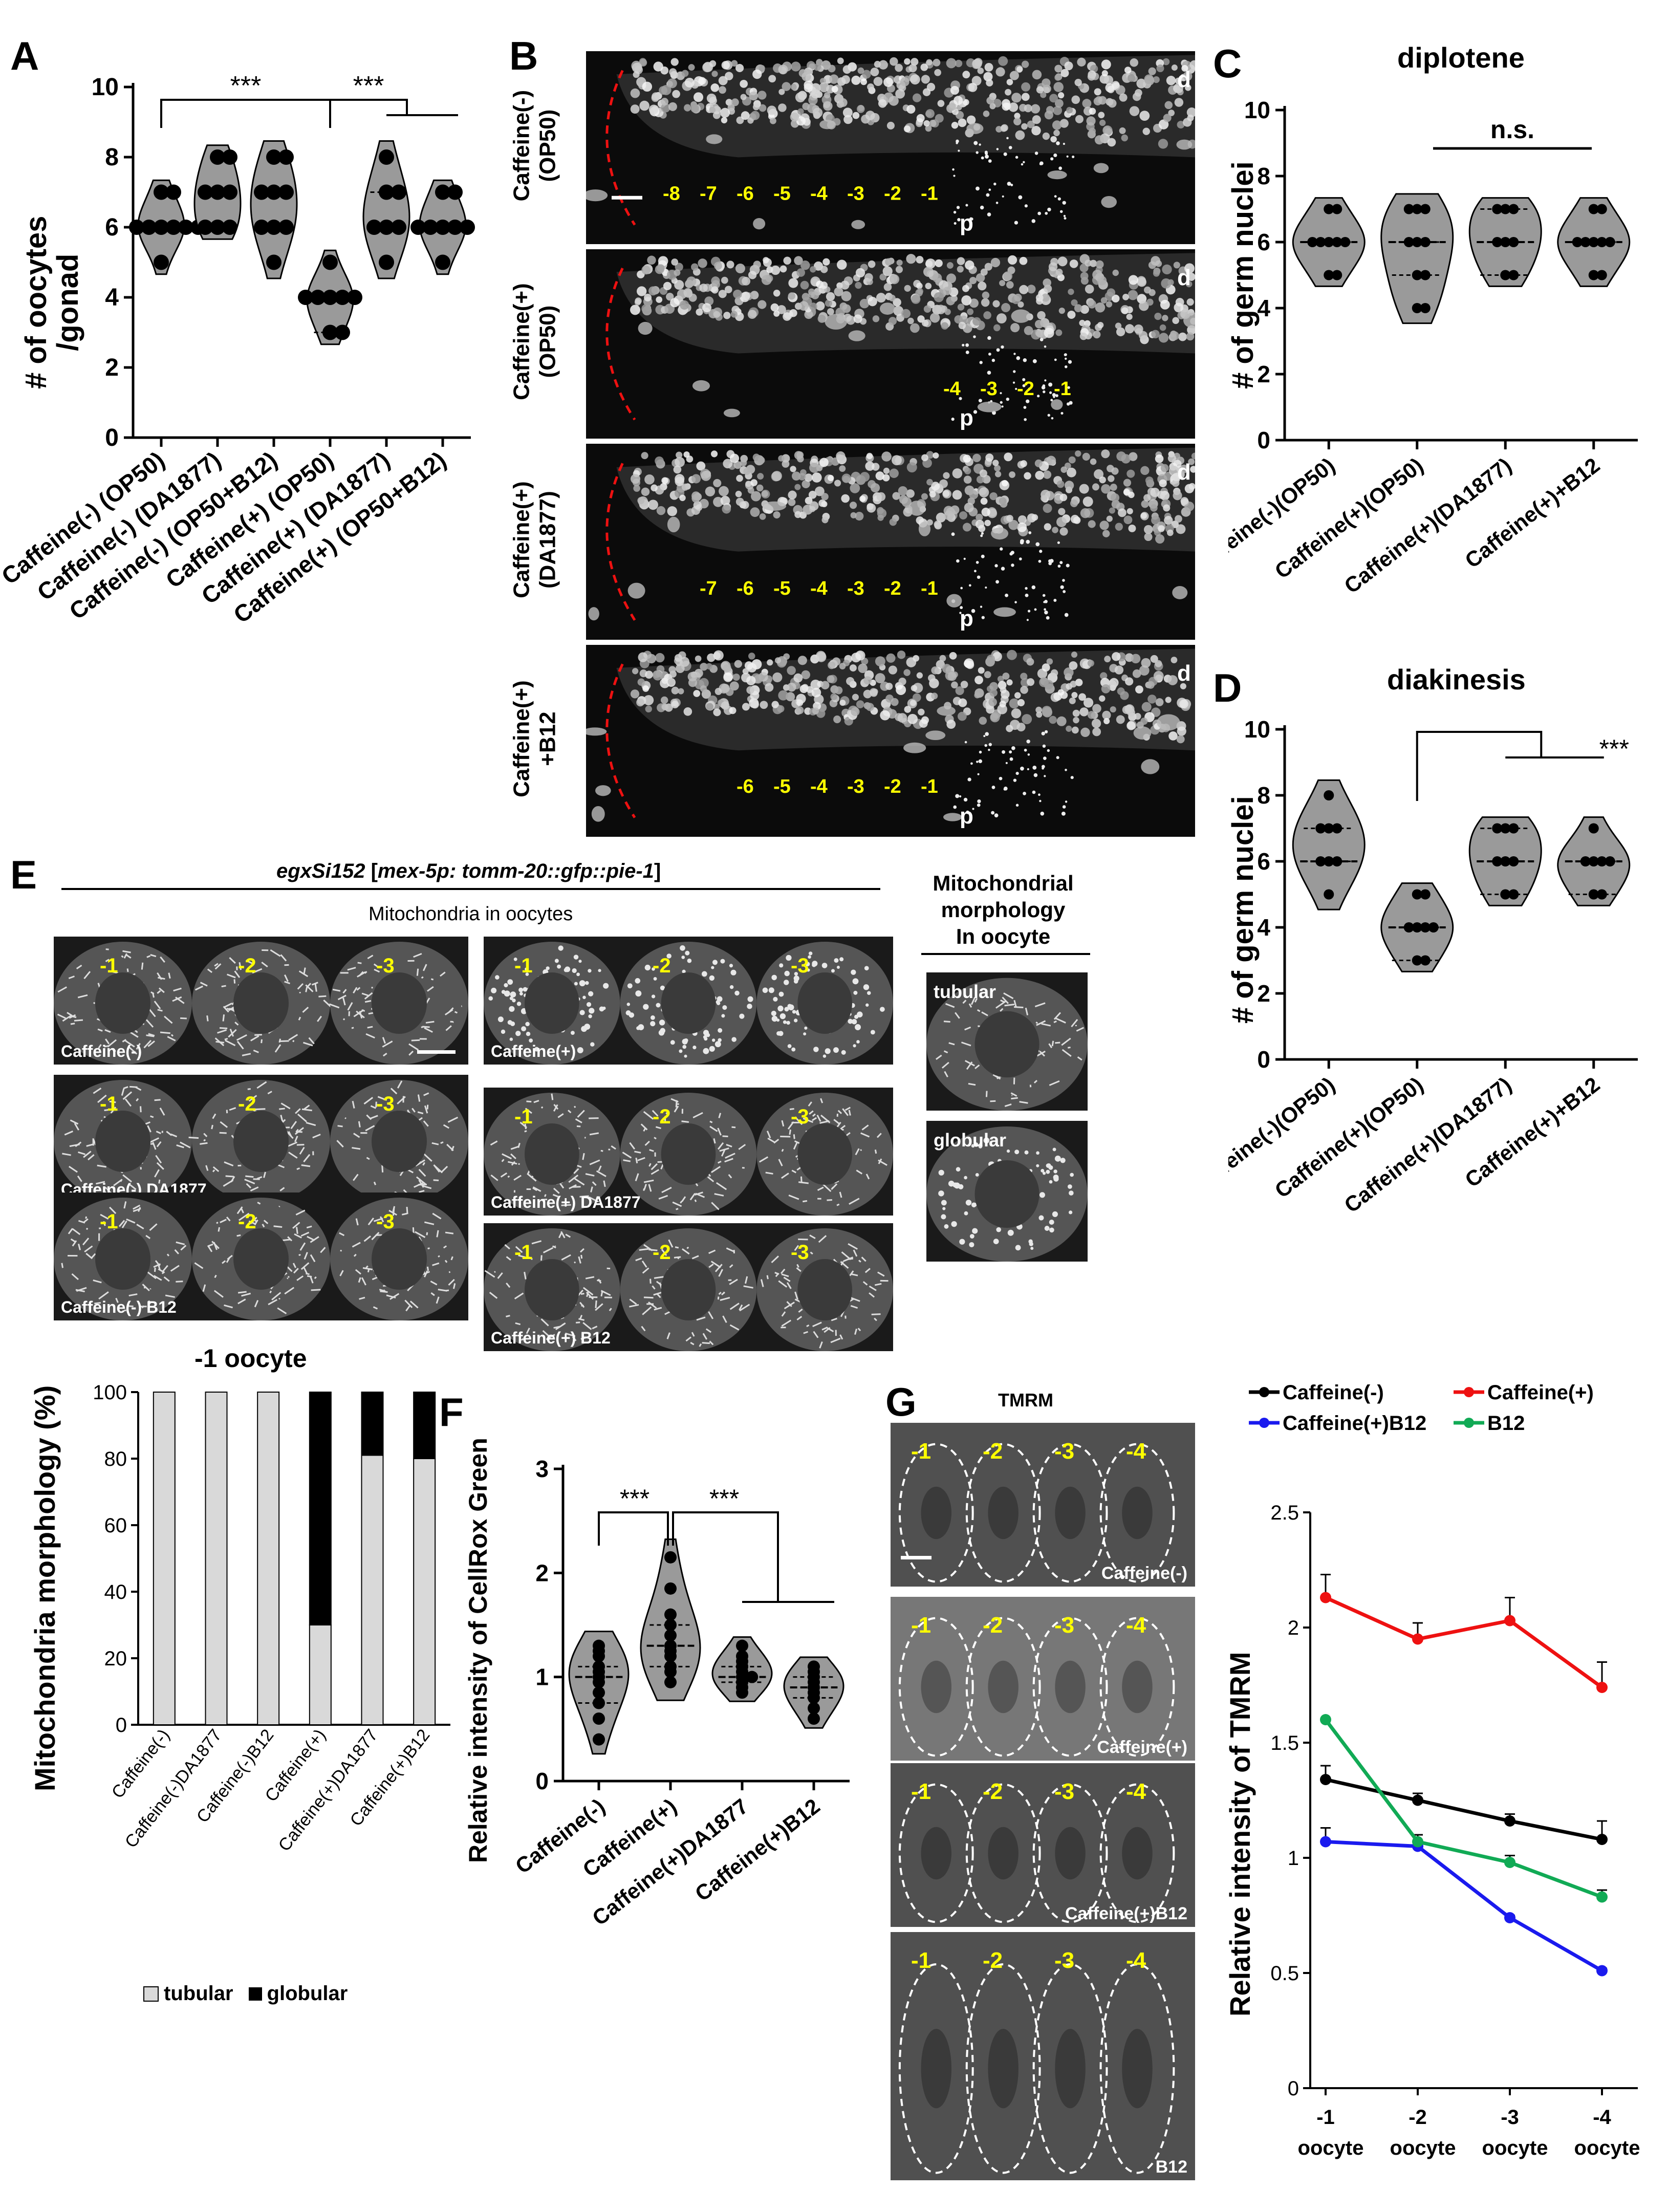  What do you see at coordinates (246, 1993) in the screenshot?
I see `bar-legend: tubular globular` at bounding box center [246, 1993].